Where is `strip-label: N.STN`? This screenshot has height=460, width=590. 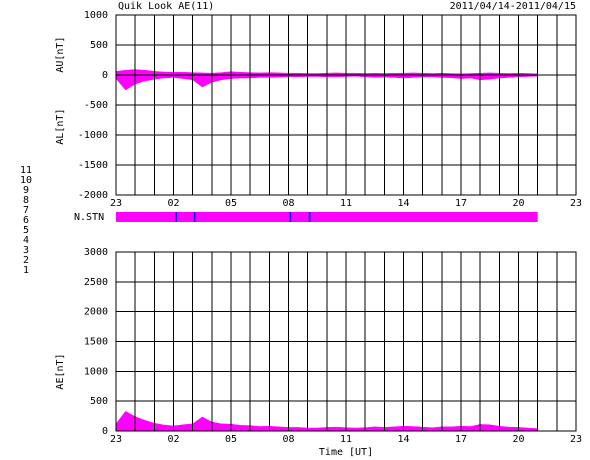
strip-label: N.STN is located at coordinates (89, 217).